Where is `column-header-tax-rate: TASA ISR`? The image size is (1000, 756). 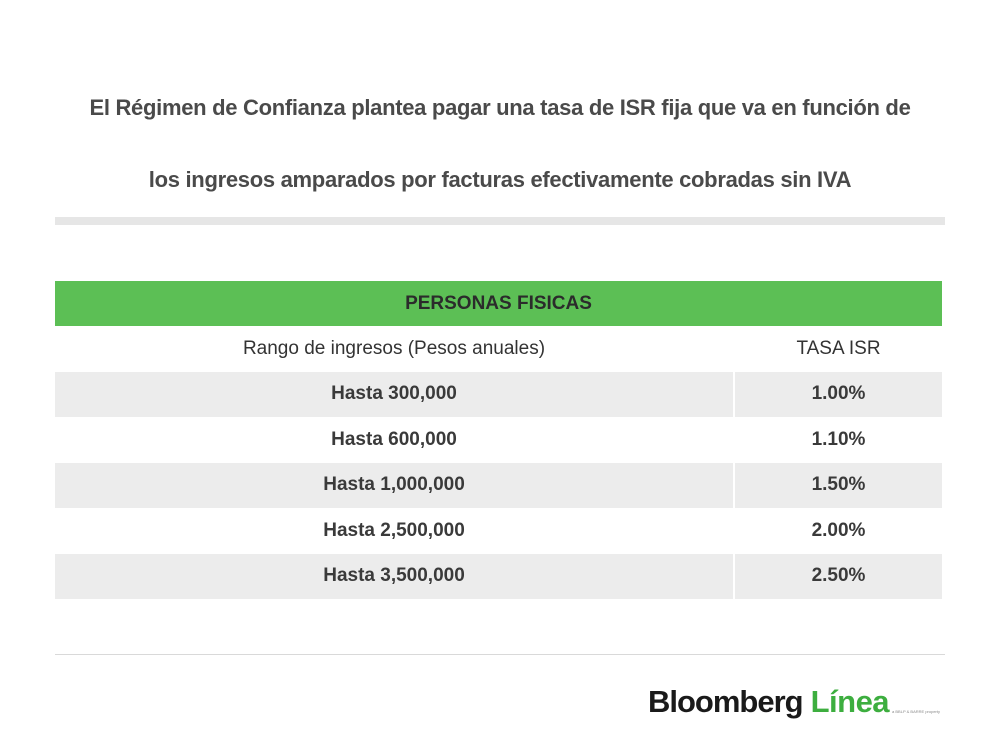
column-header-tax-rate: TASA ISR is located at coordinates (838, 348).